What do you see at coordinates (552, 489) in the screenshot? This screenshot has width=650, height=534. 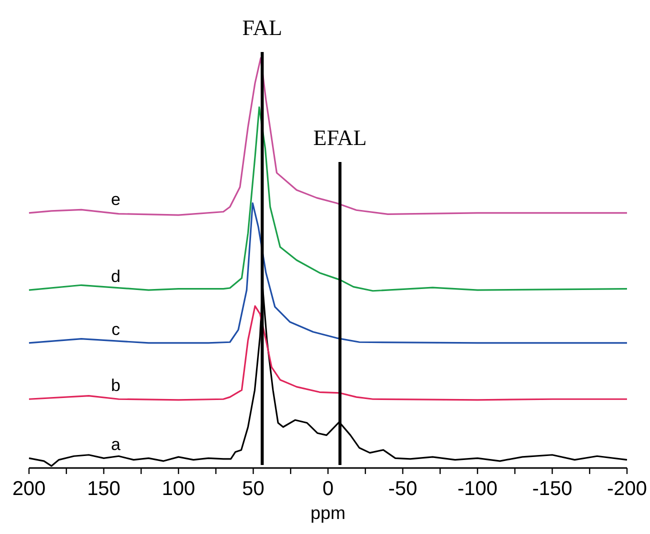 I see `x-tick-label: -150` at bounding box center [552, 489].